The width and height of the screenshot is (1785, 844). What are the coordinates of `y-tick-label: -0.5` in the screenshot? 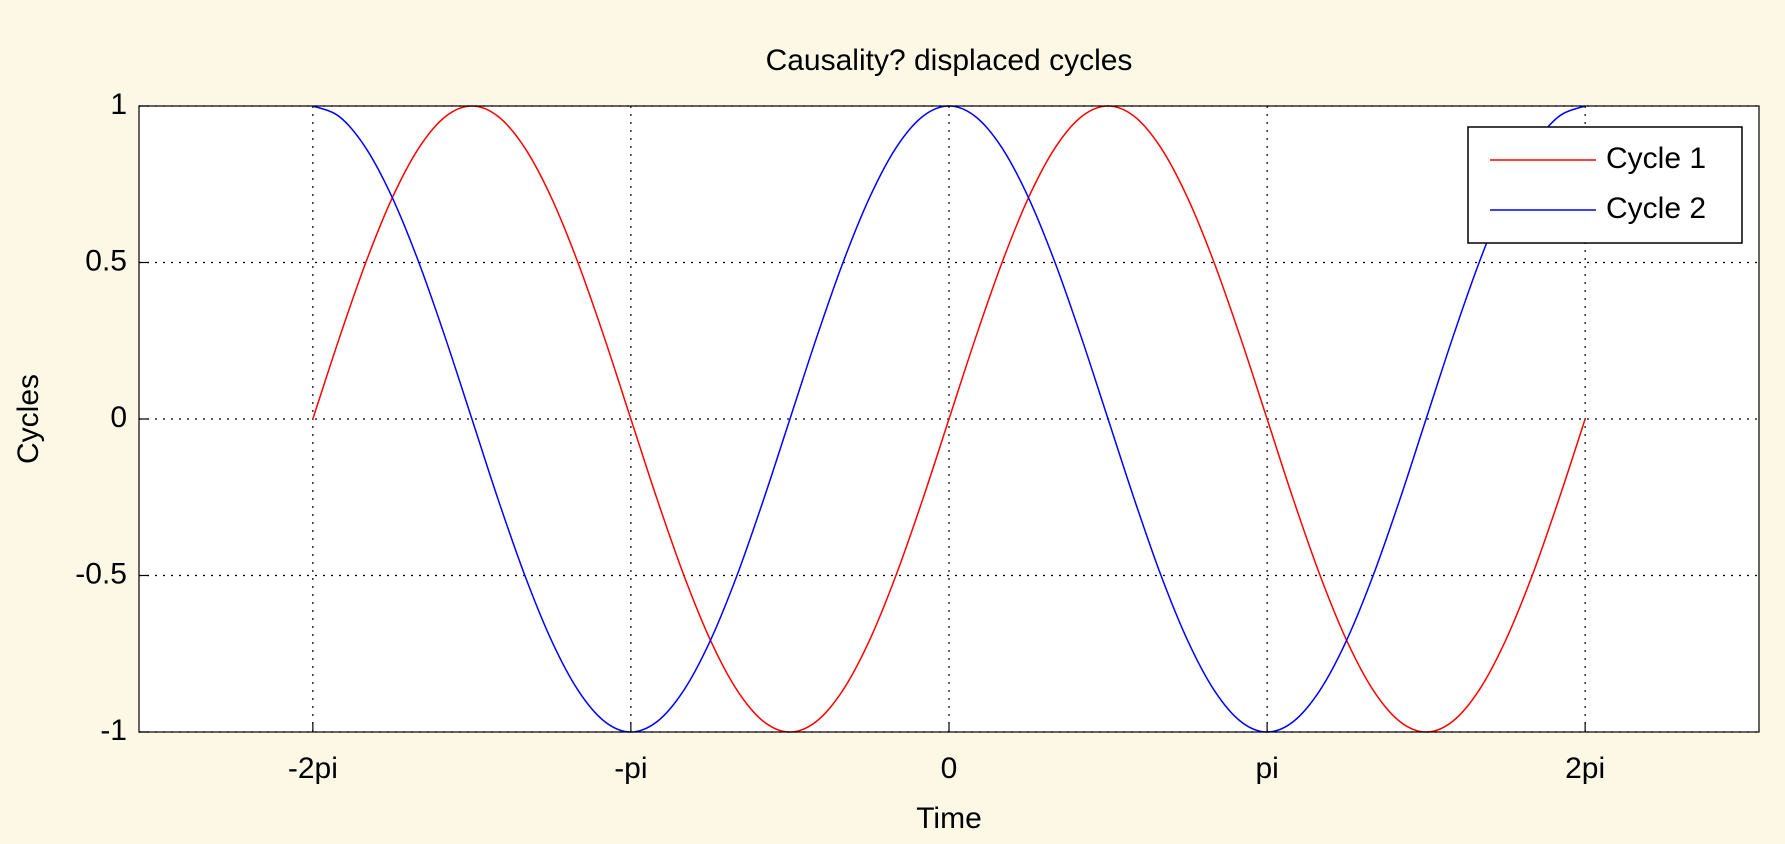 It's located at (101, 573).